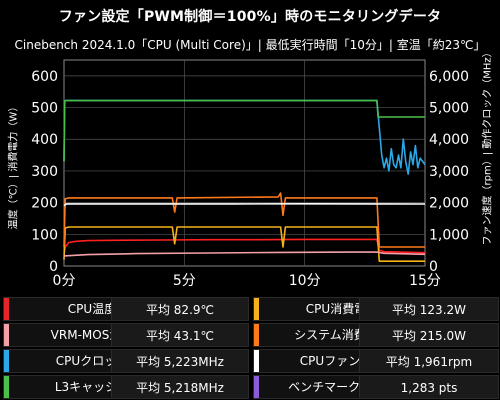  Describe the element at coordinates (180, 387) in the screenshot. I see `legend-value: 平均 5,218MHz` at that location.